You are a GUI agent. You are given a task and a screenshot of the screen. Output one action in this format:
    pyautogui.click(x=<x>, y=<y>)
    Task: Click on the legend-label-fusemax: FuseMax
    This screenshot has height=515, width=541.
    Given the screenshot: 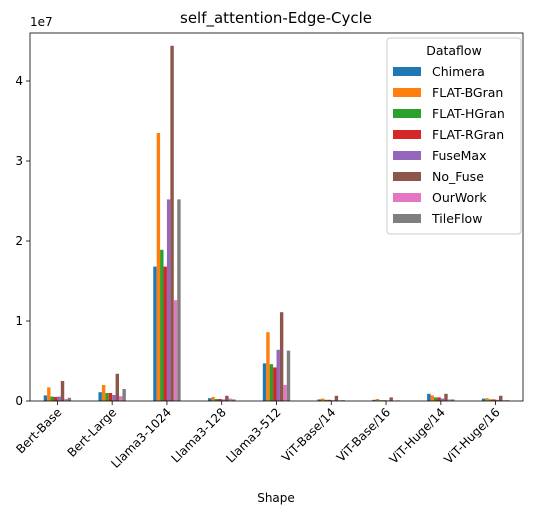 What is the action you would take?
    pyautogui.click(x=459, y=155)
    